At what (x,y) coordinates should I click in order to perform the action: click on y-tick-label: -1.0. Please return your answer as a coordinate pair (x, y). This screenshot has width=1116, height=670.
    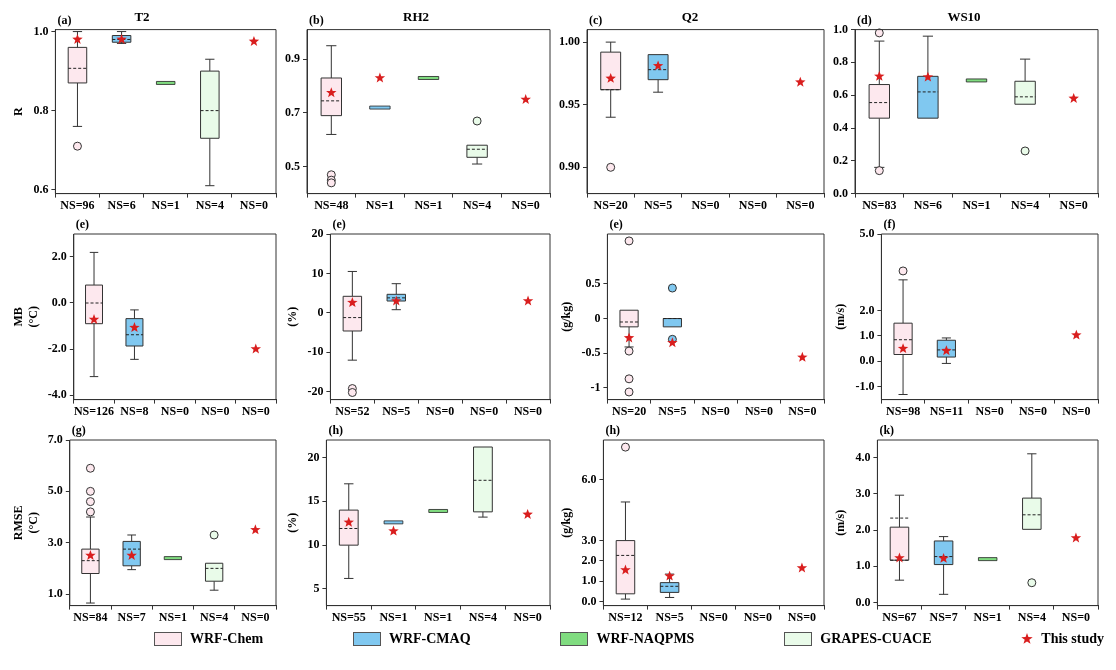
    Looking at the image, I should click on (865, 385).